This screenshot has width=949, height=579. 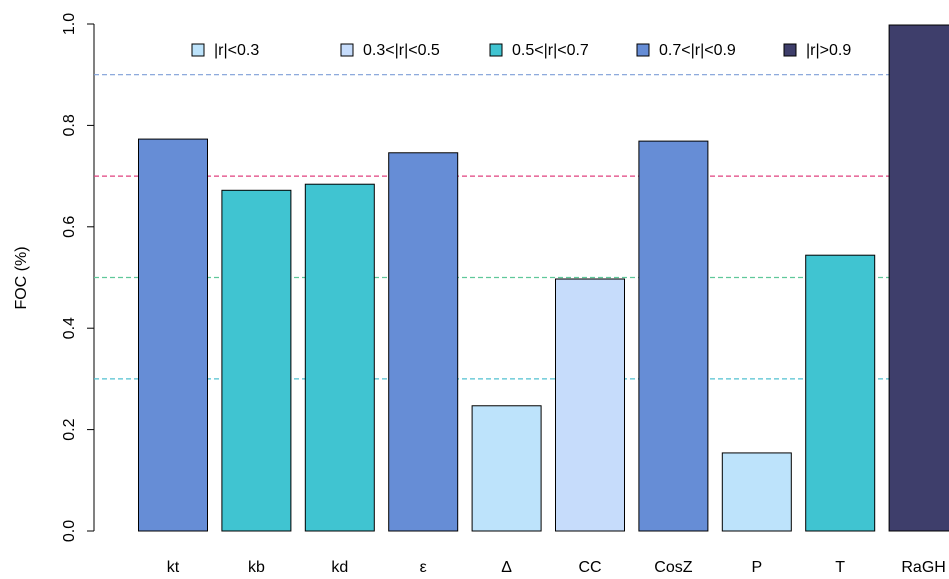 I want to click on y-tick-label: 0.6, so click(x=69, y=227).